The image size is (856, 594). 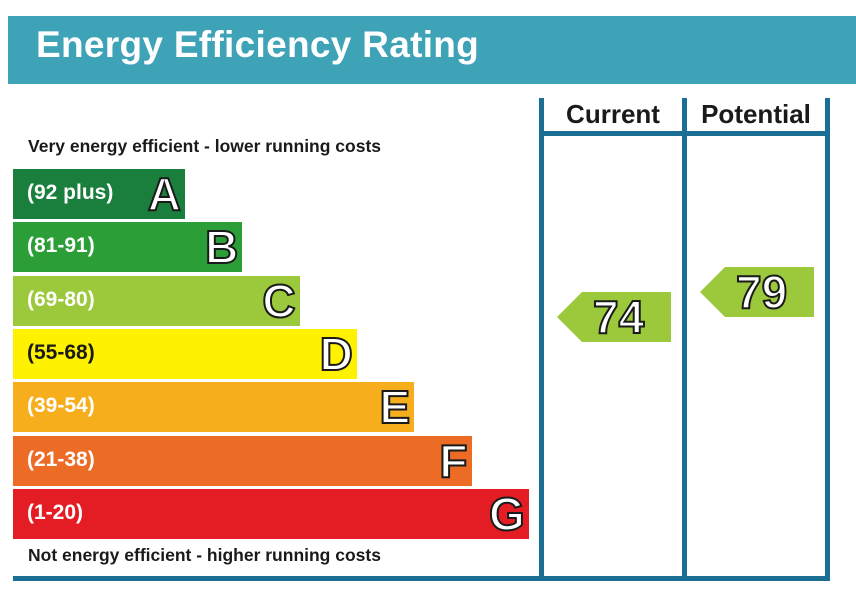 I want to click on band-letter: A, so click(x=164, y=194).